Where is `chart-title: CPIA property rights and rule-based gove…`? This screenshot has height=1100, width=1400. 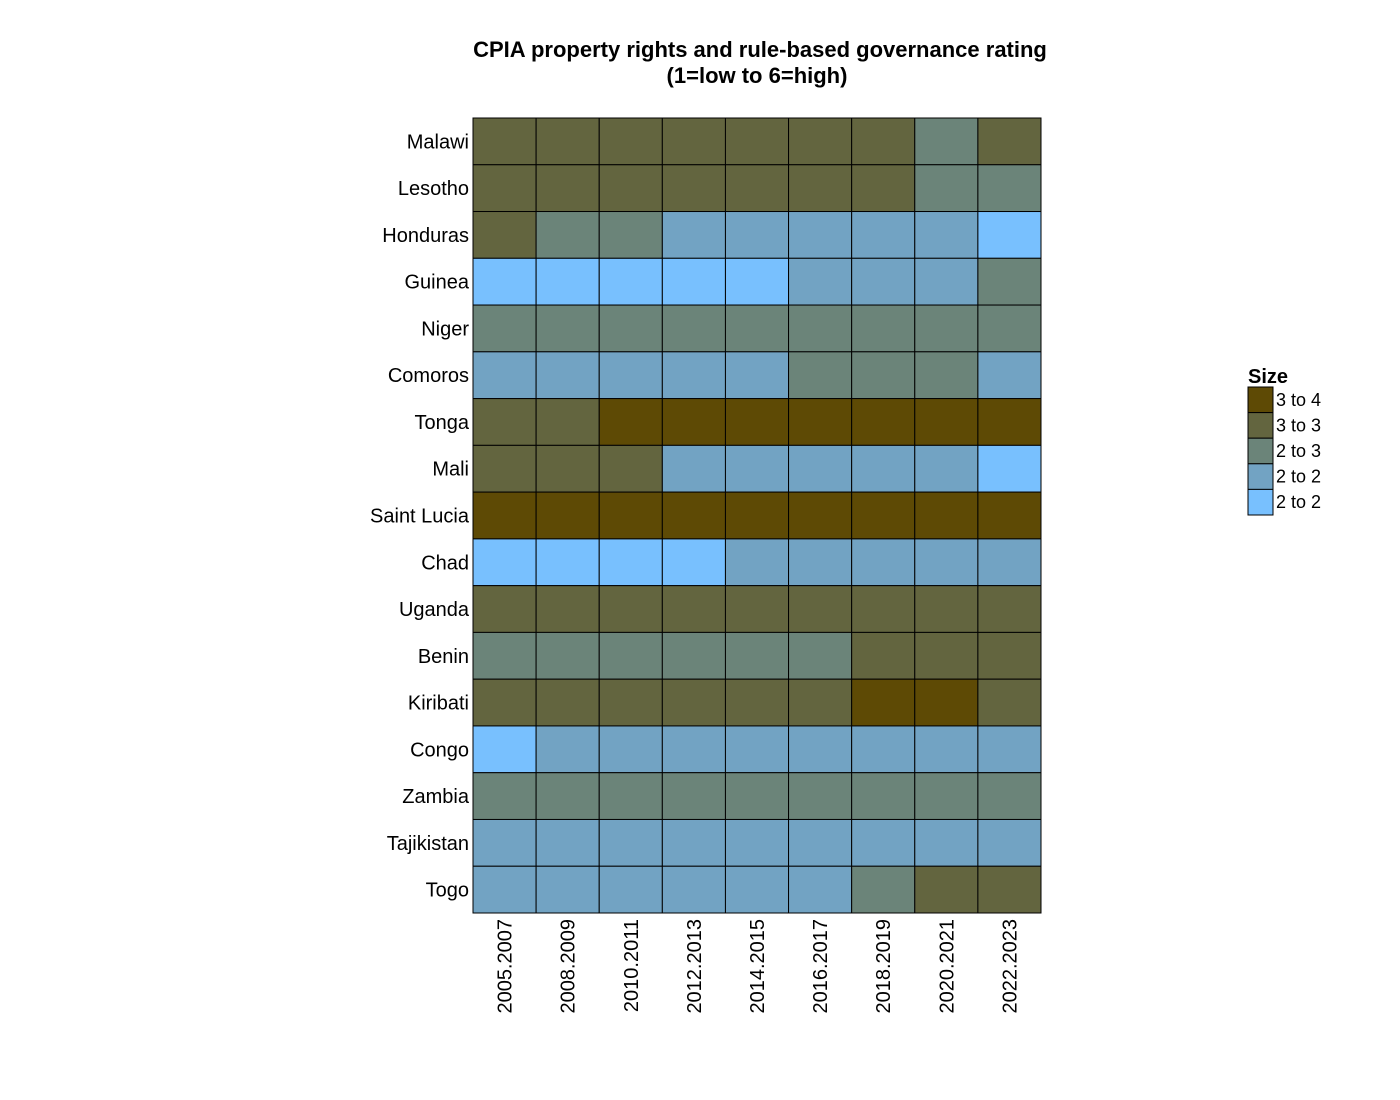 chart-title: CPIA property rights and rule-based gove… is located at coordinates (760, 49).